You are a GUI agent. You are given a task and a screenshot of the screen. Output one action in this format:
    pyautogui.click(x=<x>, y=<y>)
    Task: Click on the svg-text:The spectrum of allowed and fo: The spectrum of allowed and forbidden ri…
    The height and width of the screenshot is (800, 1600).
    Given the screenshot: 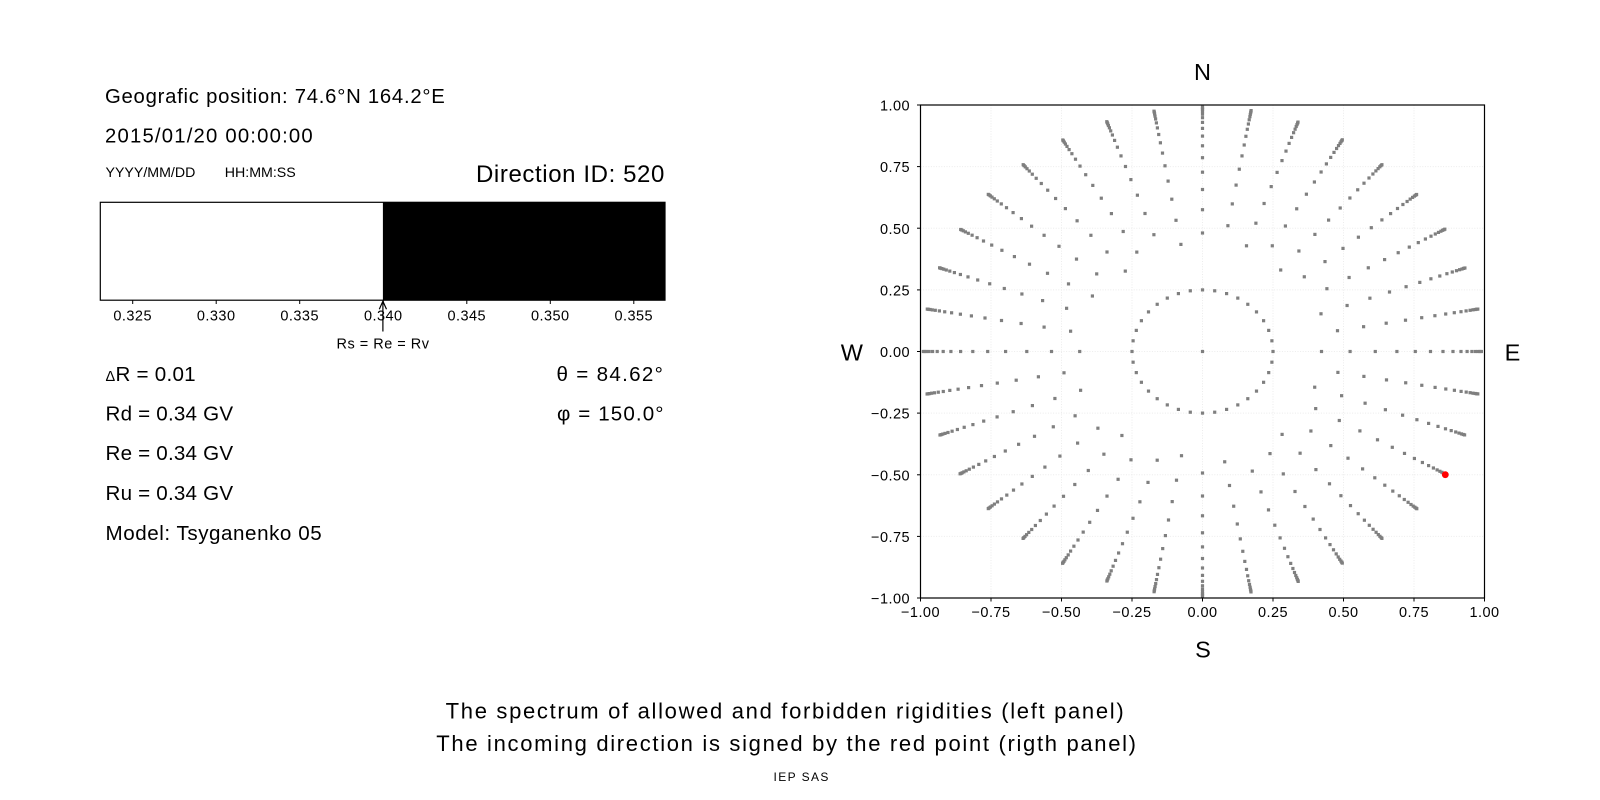 What is the action you would take?
    pyautogui.click(x=786, y=711)
    